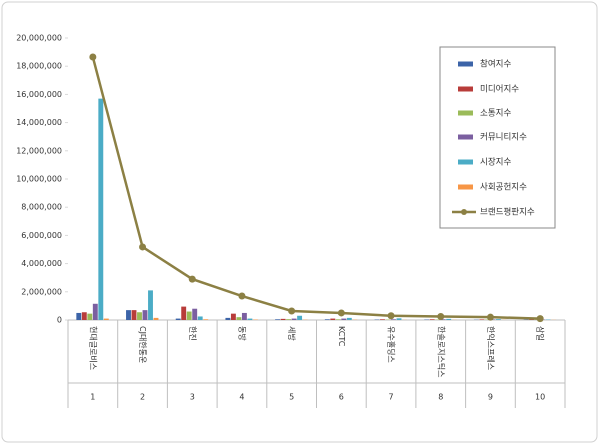  I want to click on y-tick-label: 10,000,000, so click(39, 179).